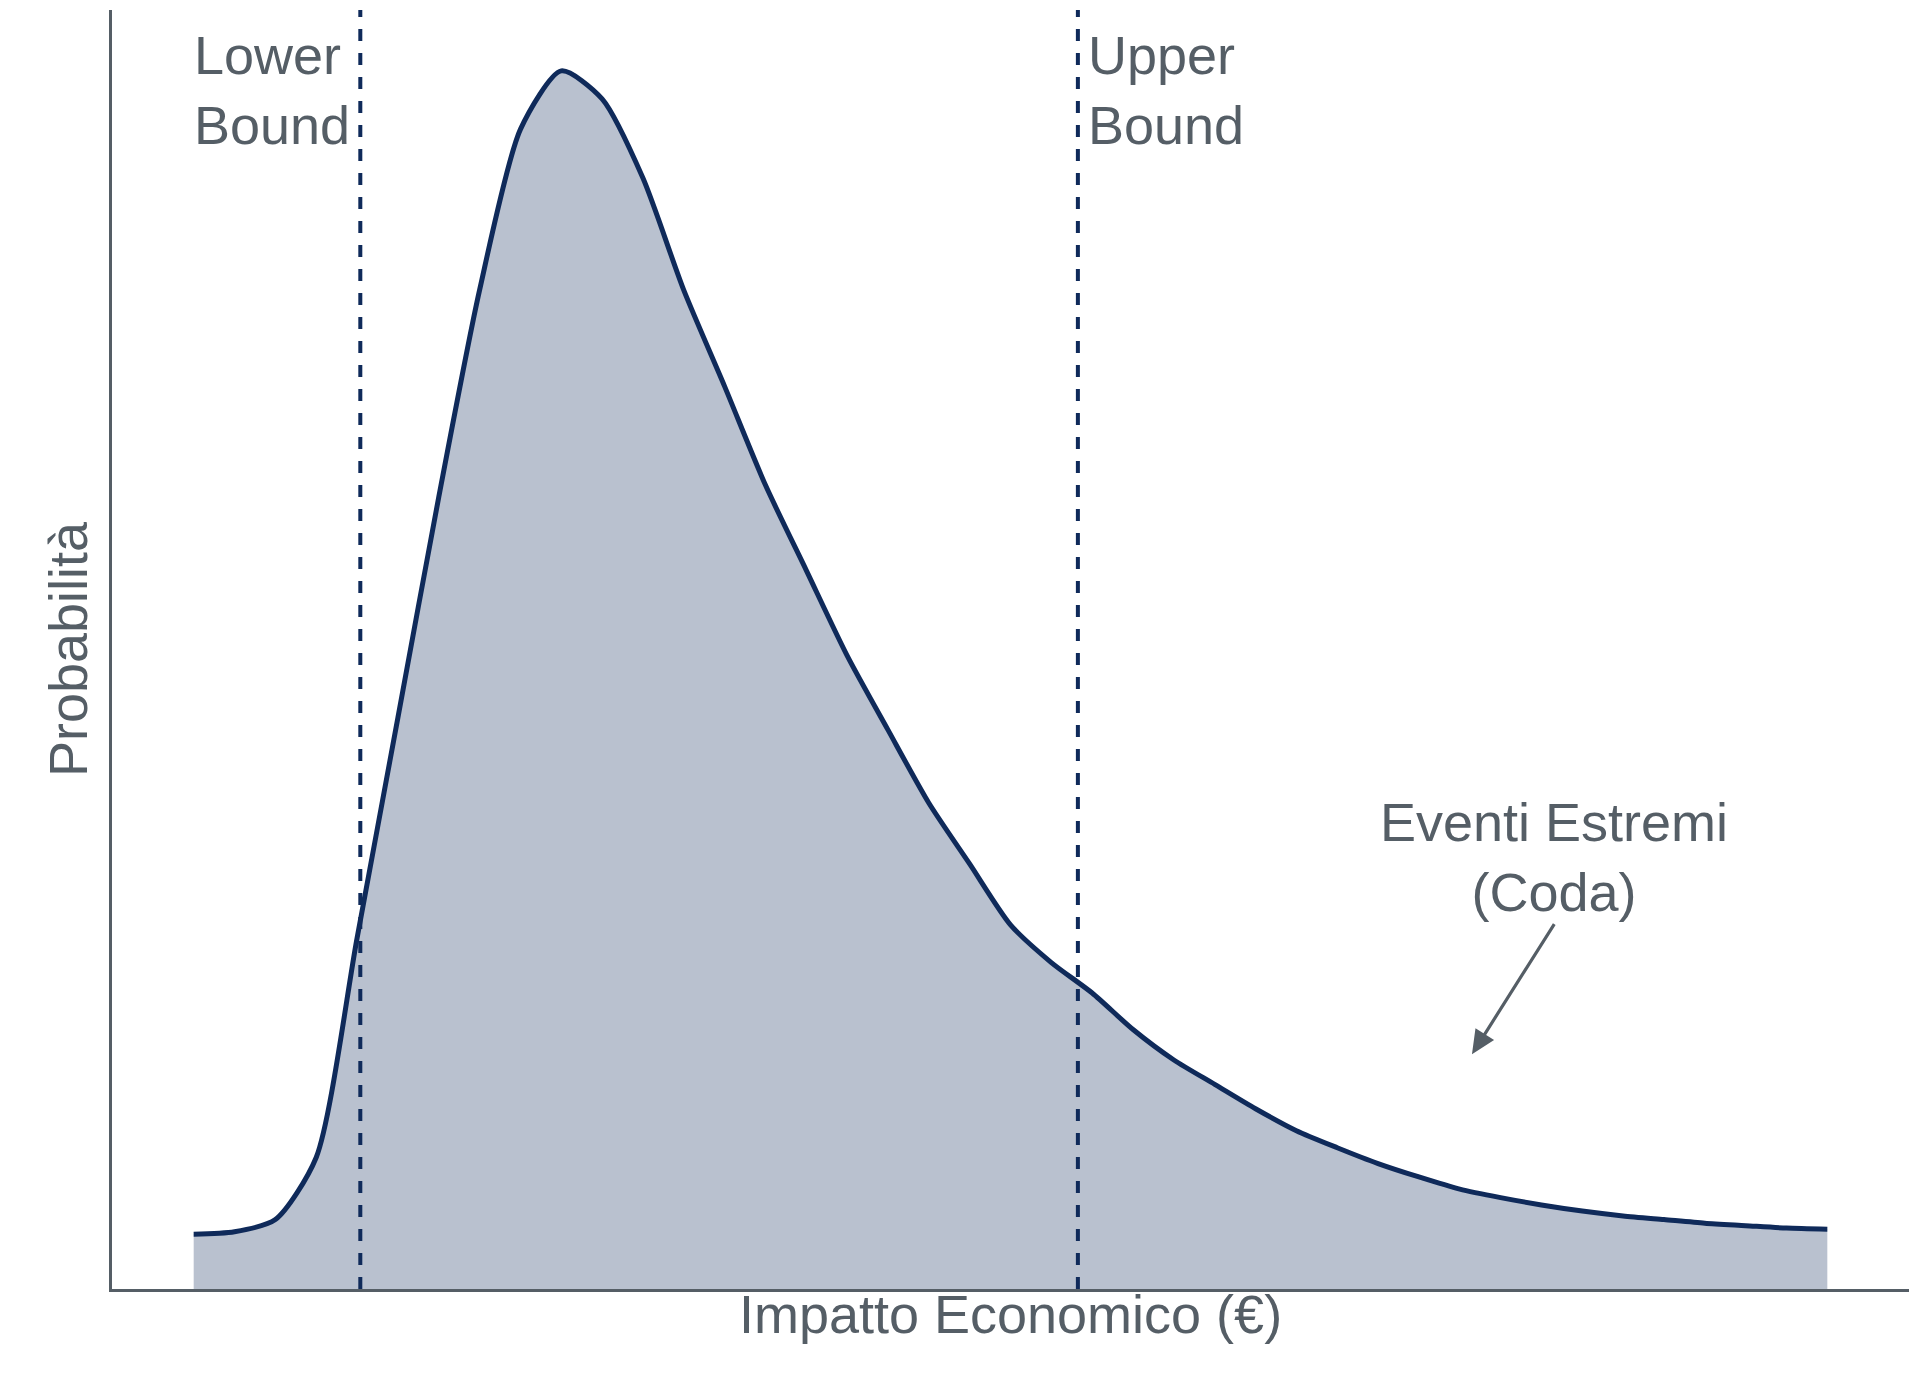 Image resolution: width=1927 pixels, height=1374 pixels. Describe the element at coordinates (67, 649) in the screenshot. I see `y-axis-title: Probabilità` at that location.